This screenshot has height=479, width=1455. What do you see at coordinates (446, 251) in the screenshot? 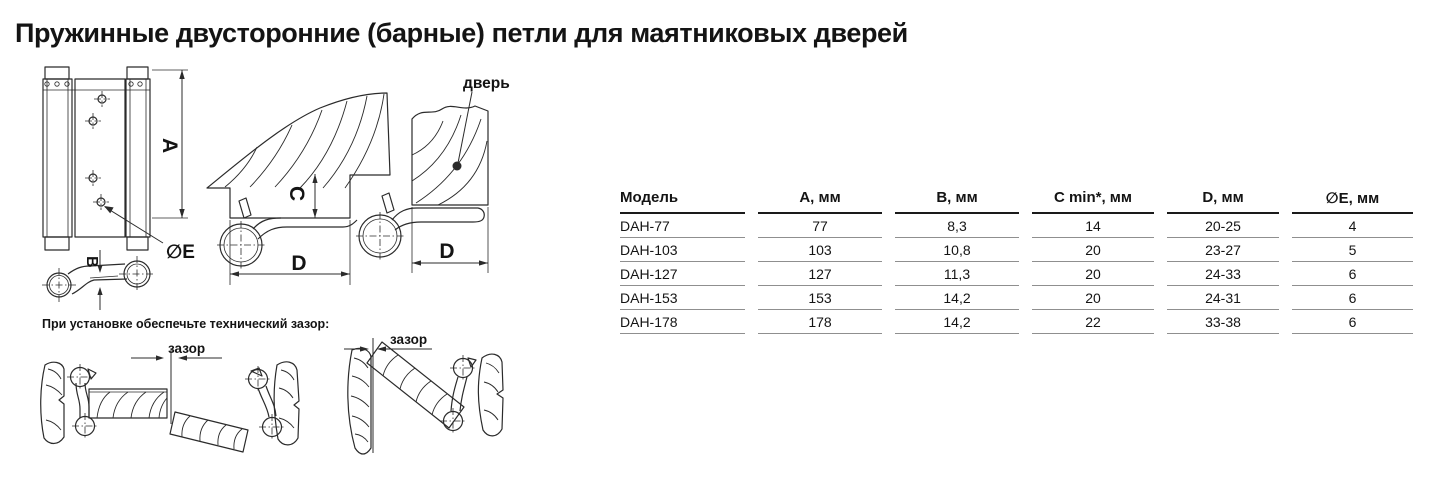
I see `dim-label-d-right: D` at bounding box center [446, 251].